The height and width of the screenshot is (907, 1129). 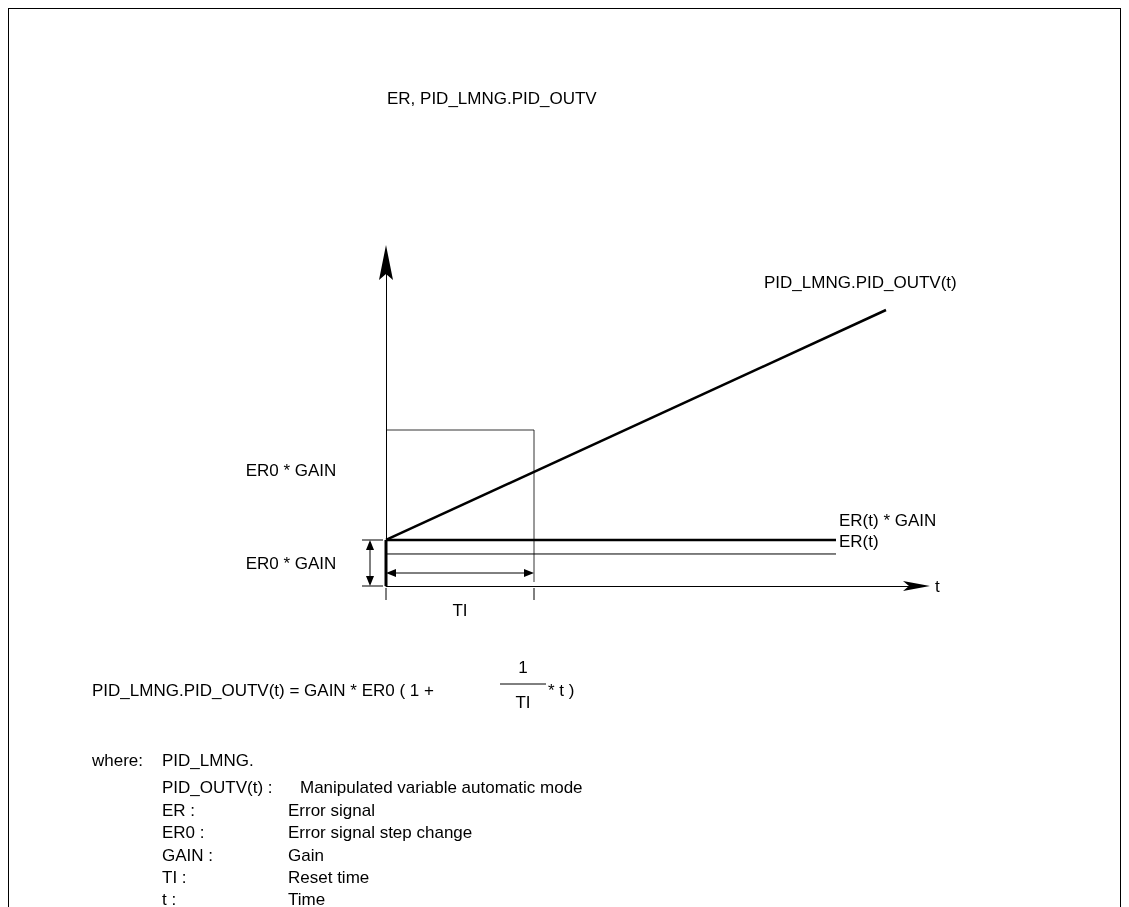 I want to click on text: TI :, so click(x=174, y=877).